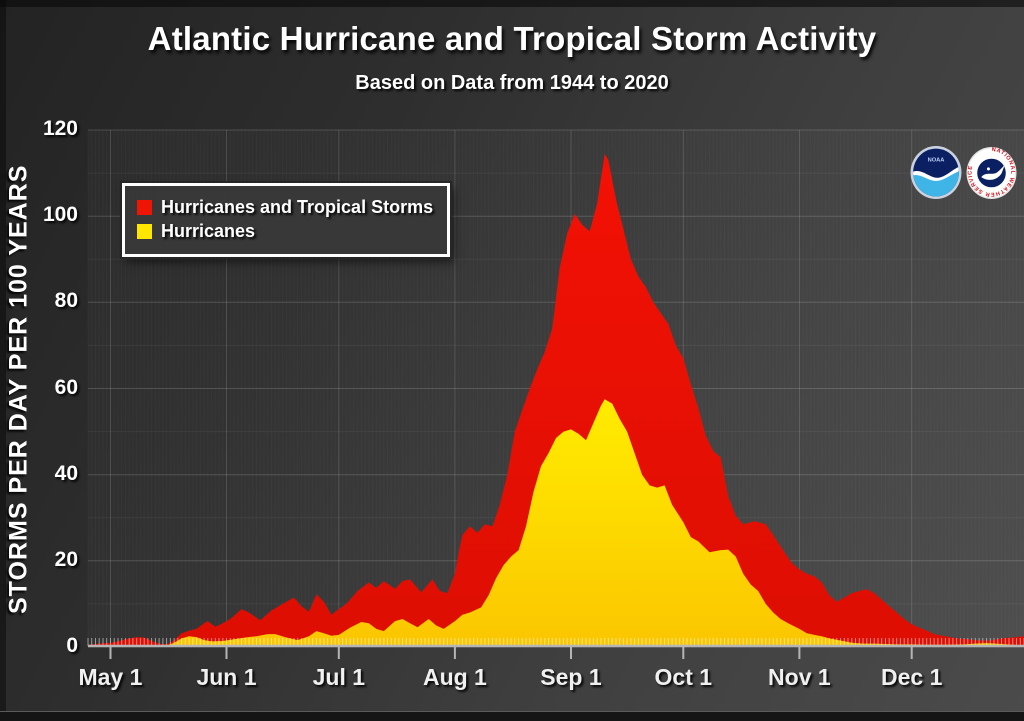 The width and height of the screenshot is (1024, 721). What do you see at coordinates (66, 387) in the screenshot?
I see `y-axis-tick-label: 60` at bounding box center [66, 387].